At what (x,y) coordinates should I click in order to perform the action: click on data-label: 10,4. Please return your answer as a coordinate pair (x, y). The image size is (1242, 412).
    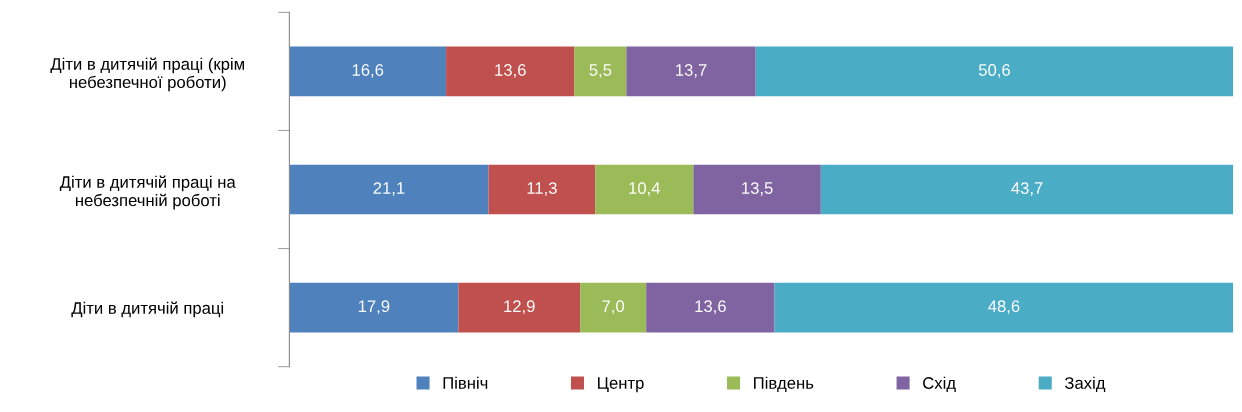
    Looking at the image, I should click on (645, 189).